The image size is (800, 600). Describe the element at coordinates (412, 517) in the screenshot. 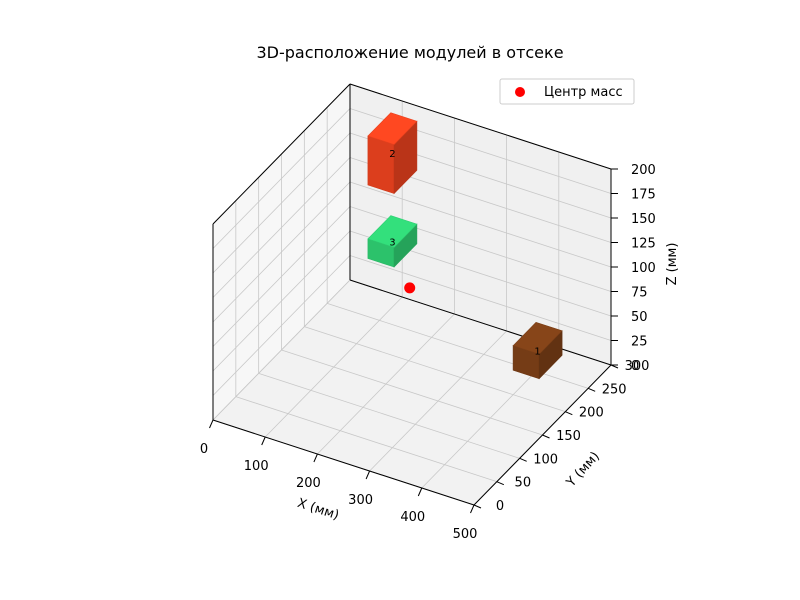

I see `x-tick-label: 400` at that location.